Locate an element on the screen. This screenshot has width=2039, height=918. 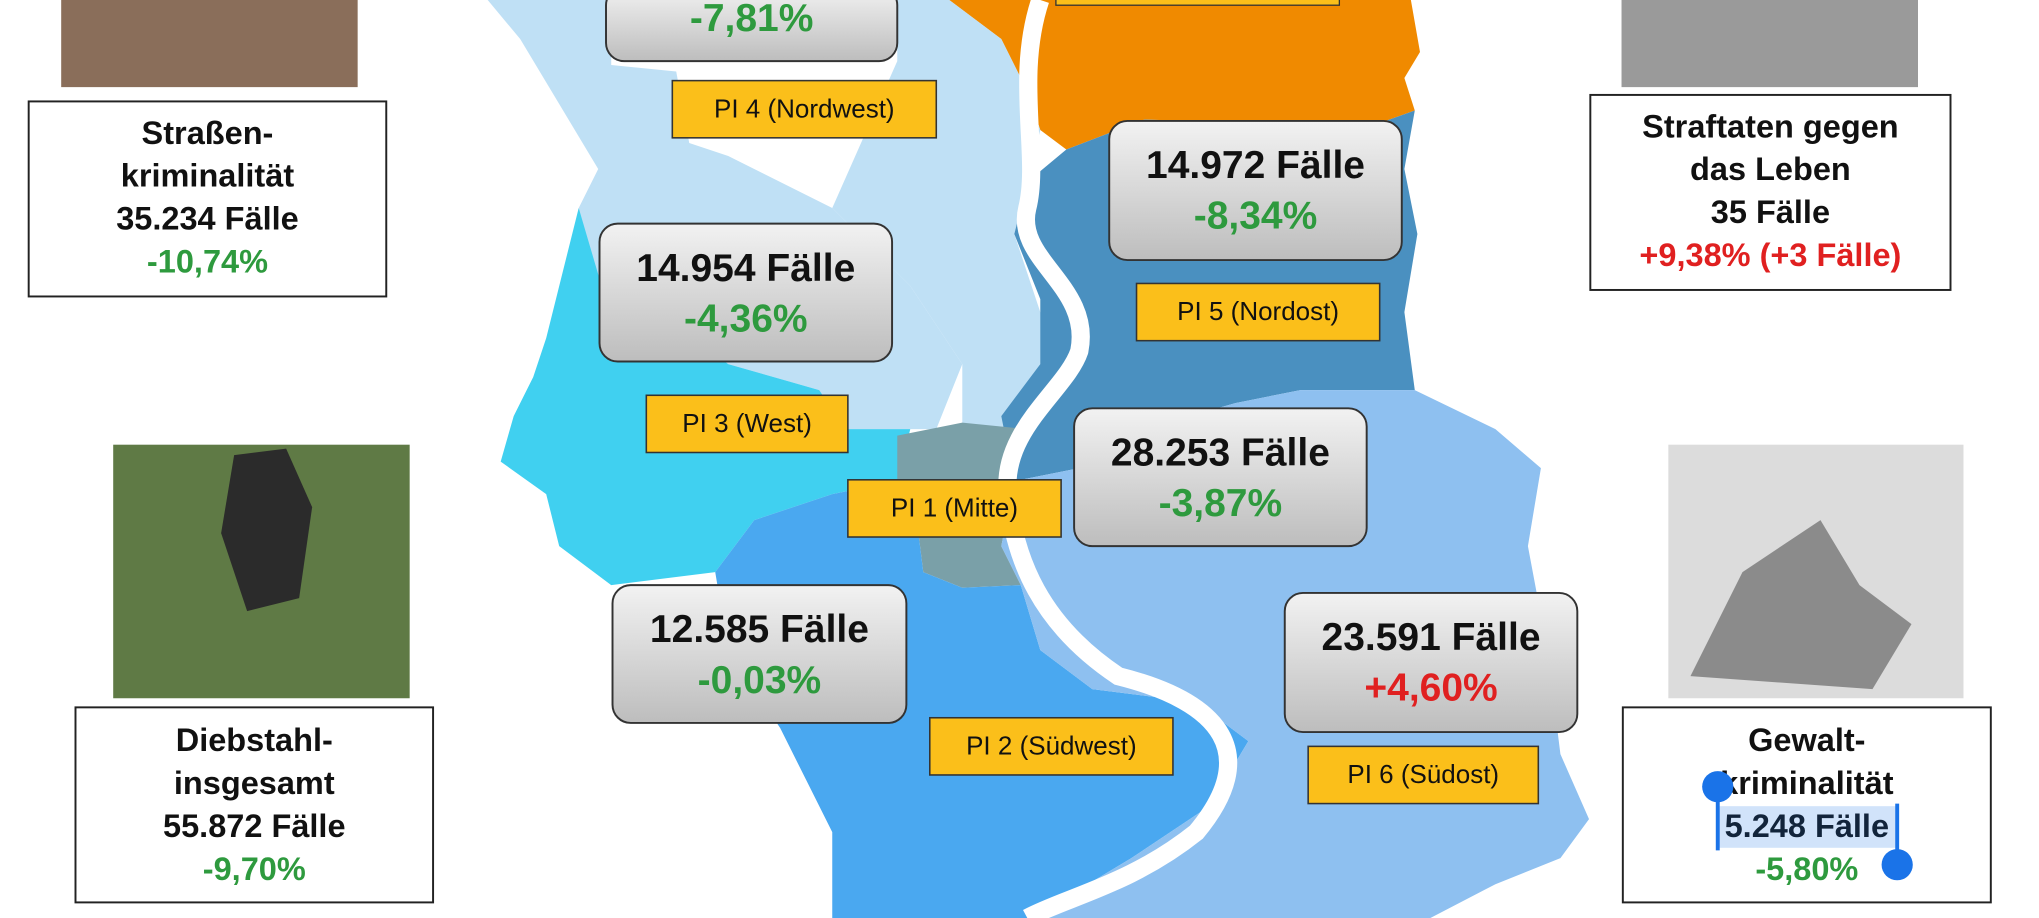
info-text: 5.248 Fälle is located at coordinates (1807, 826).